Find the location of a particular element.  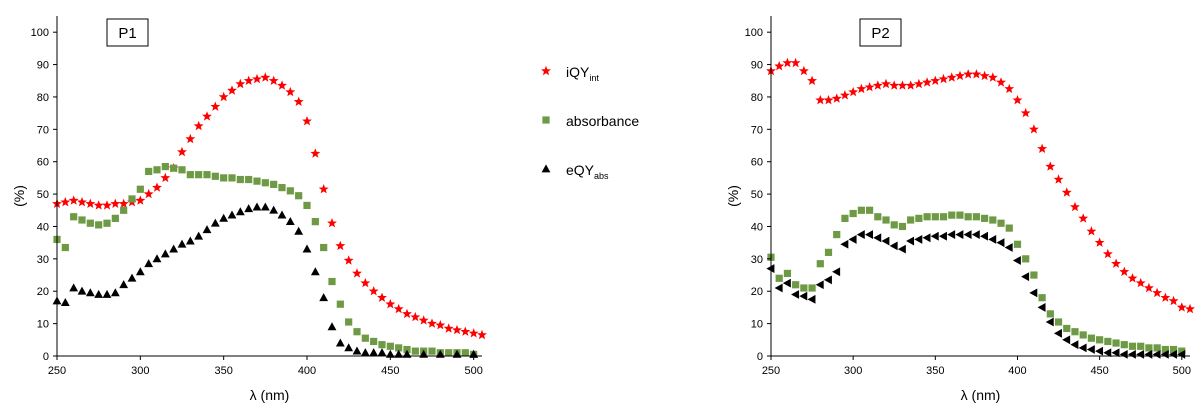

legend-item-absorbance: absorbance is located at coordinates (590, 121).